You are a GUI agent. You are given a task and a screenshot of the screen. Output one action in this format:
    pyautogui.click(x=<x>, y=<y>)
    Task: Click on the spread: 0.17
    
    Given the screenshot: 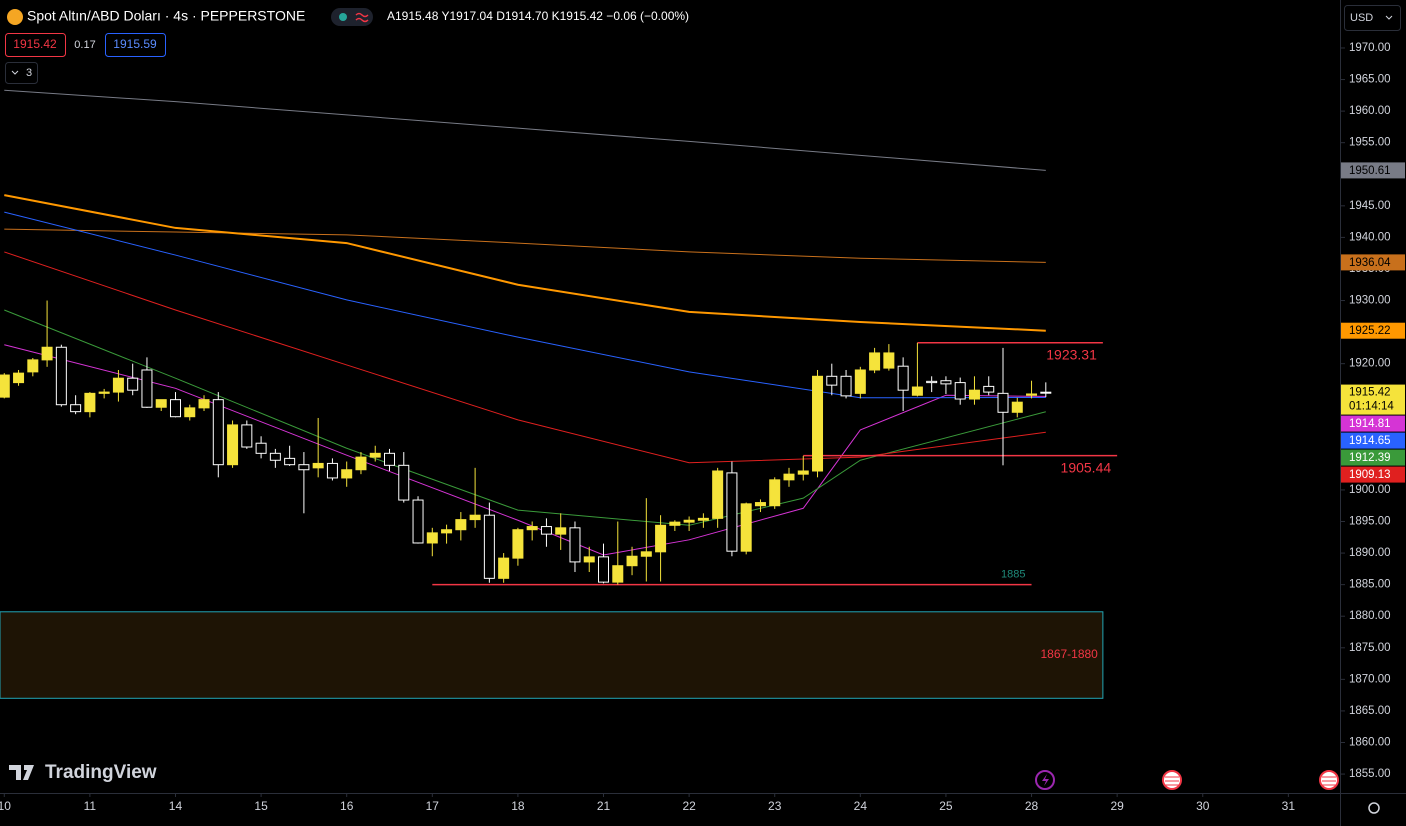 What is the action you would take?
    pyautogui.click(x=84, y=45)
    